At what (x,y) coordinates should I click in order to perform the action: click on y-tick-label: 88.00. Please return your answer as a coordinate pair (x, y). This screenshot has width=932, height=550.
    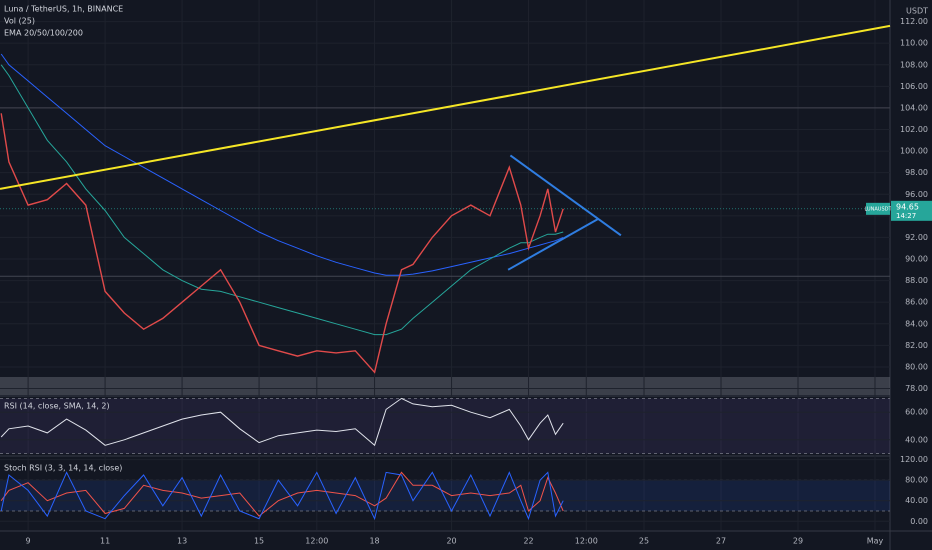
    Looking at the image, I should click on (916, 280).